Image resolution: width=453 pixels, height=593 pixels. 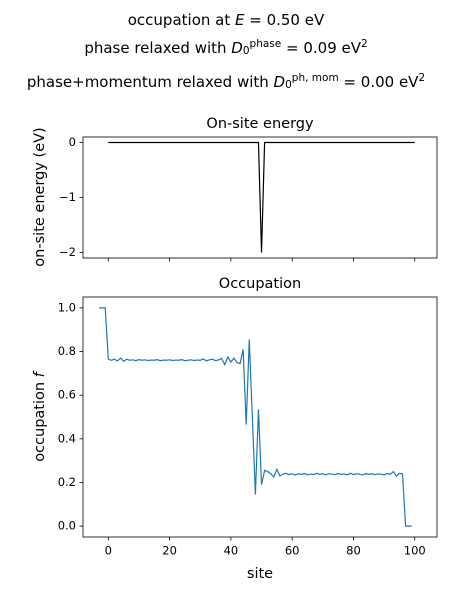 What do you see at coordinates (169, 551) in the screenshot?
I see `x-tick-label: 20` at bounding box center [169, 551].